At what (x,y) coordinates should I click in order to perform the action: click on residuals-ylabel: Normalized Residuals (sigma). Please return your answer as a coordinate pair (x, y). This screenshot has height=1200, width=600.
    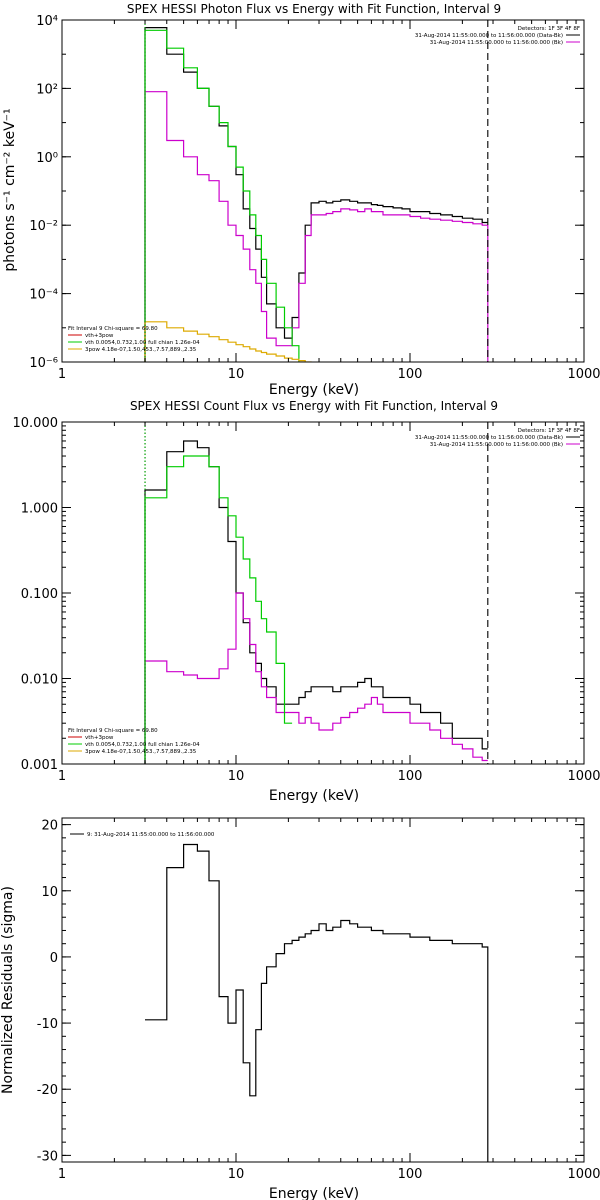
    Looking at the image, I should click on (8, 990).